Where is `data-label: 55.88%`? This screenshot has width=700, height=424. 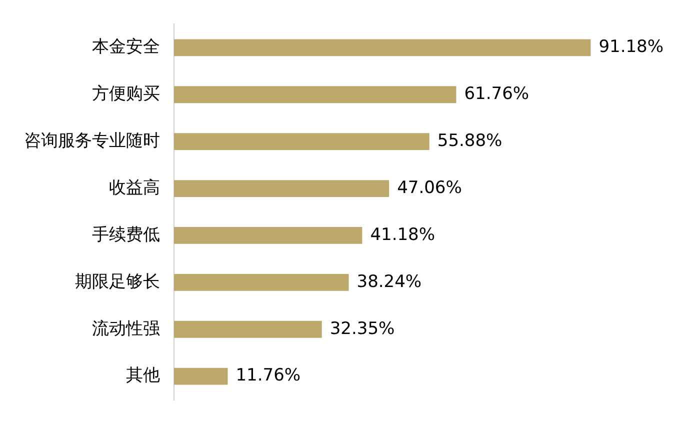
data-label: 55.88% is located at coordinates (469, 140).